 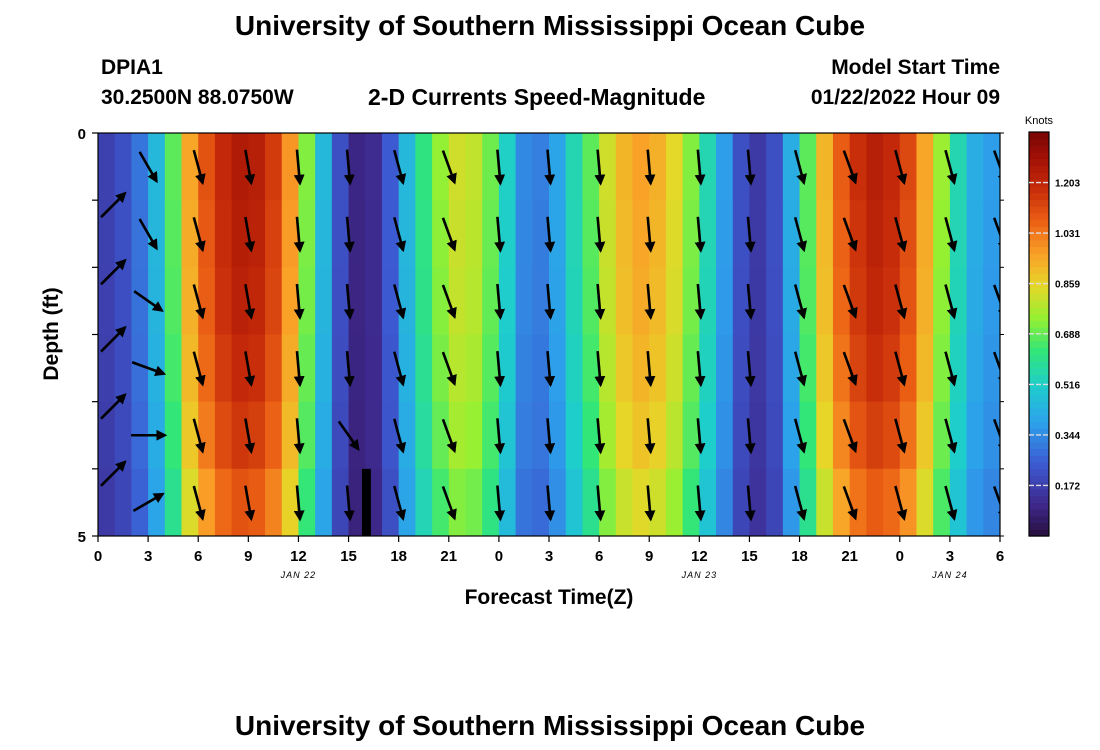 I want to click on x-tick-label: 0, so click(x=900, y=556).